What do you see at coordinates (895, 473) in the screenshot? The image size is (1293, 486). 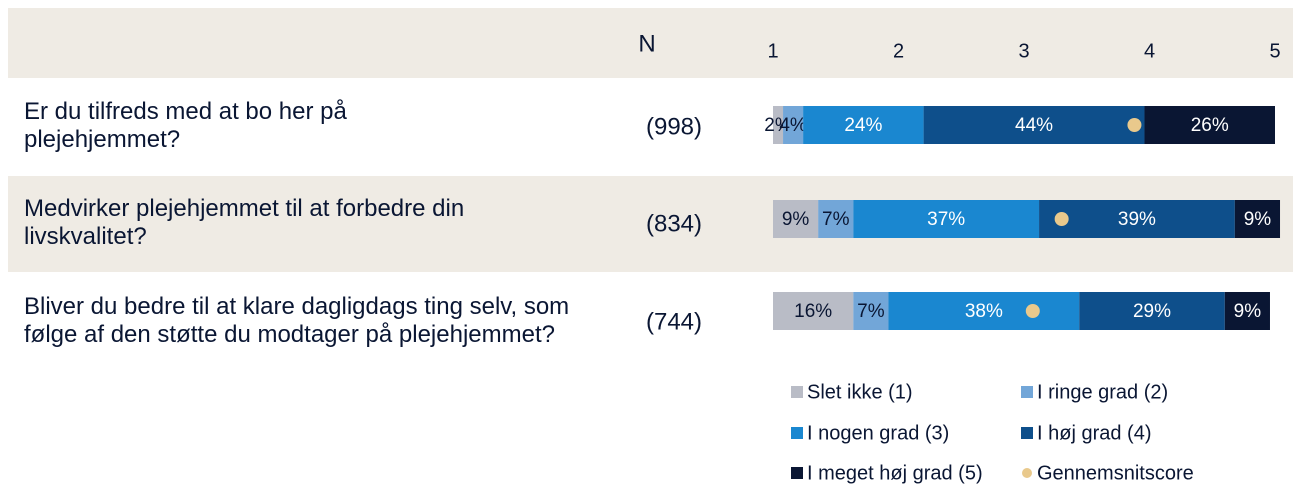 I see `legend-label: I meget høj grad (5)` at bounding box center [895, 473].